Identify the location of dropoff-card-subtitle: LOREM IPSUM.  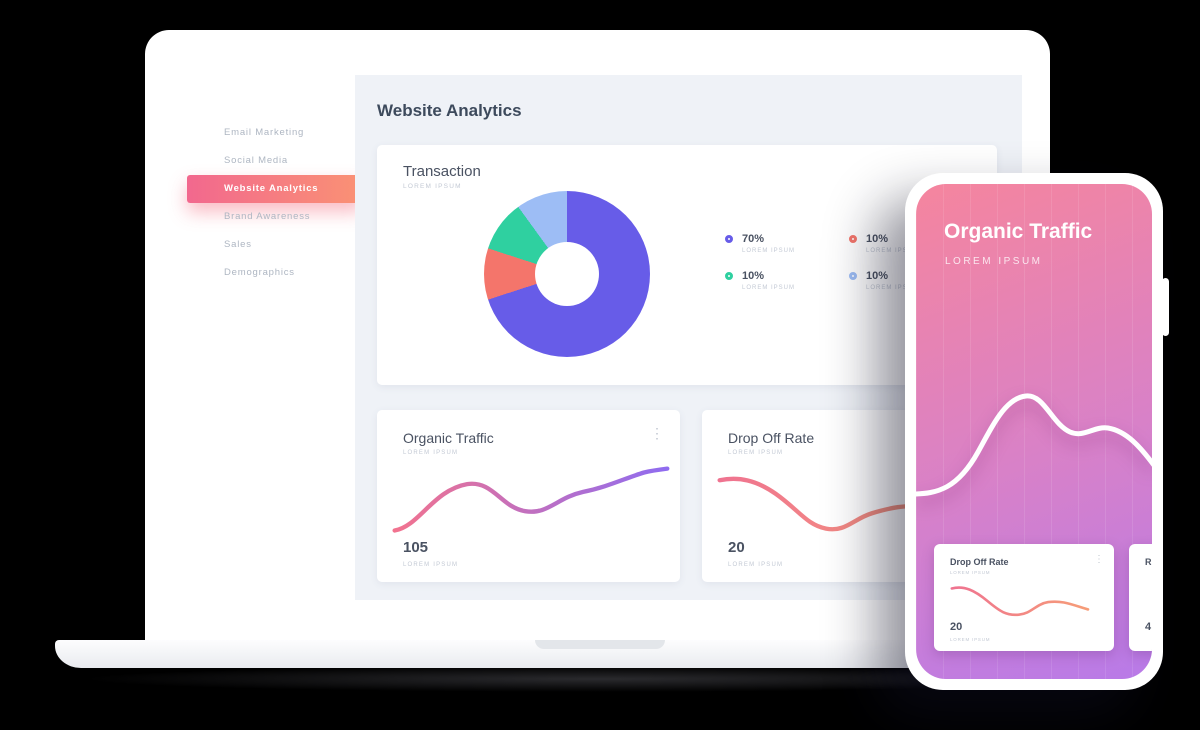
(756, 453).